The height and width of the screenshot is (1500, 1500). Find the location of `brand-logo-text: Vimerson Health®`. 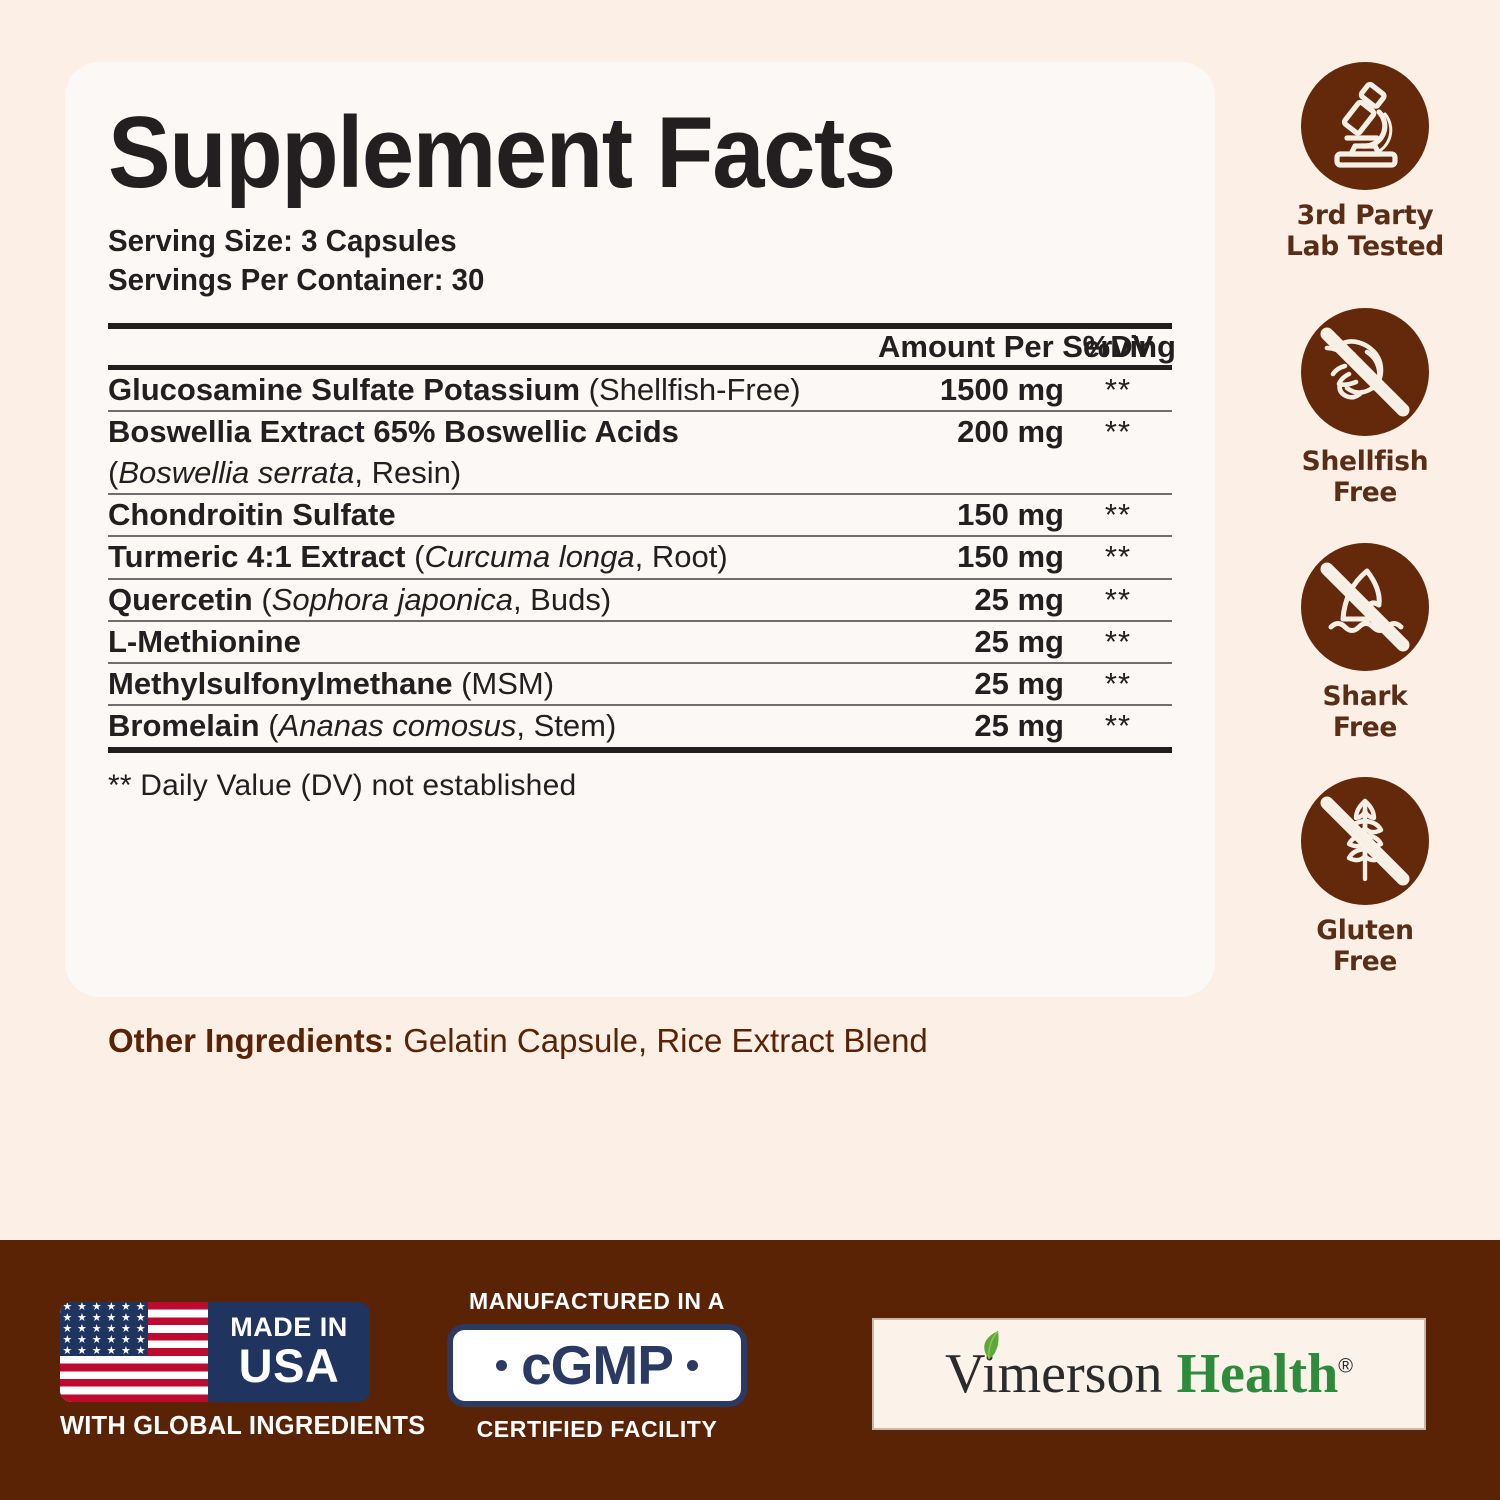

brand-logo-text: Vimerson Health® is located at coordinates (1148, 1367).